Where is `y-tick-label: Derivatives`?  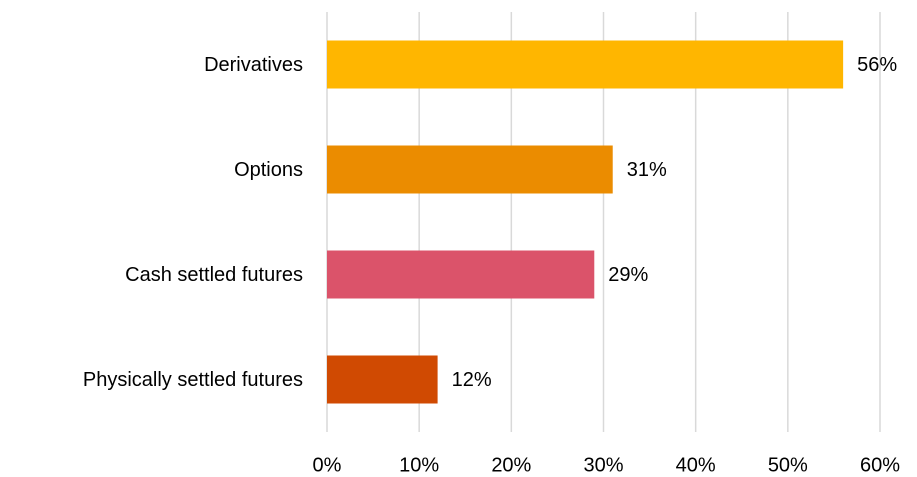
y-tick-label: Derivatives is located at coordinates (253, 65).